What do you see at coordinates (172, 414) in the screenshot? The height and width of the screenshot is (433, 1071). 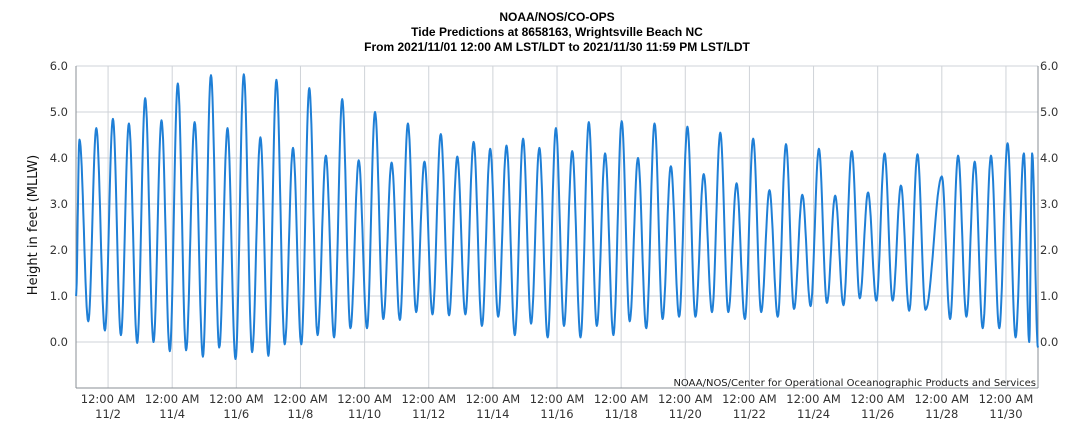 I see `x-tick-date: 11/4` at bounding box center [172, 414].